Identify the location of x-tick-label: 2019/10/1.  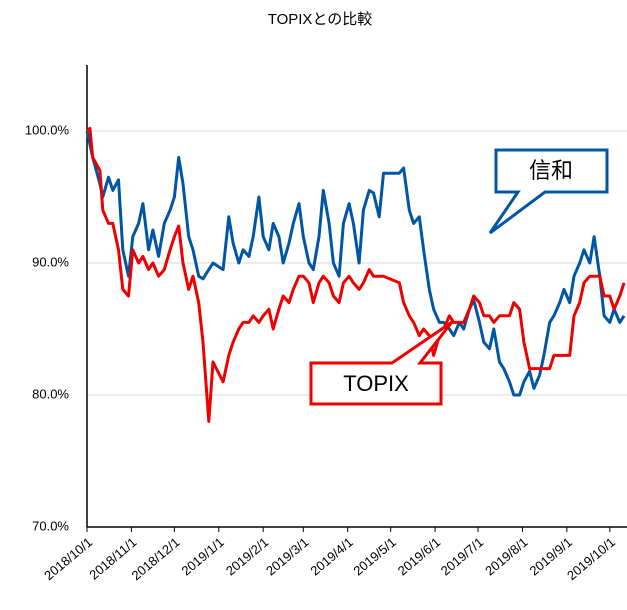
(591, 558).